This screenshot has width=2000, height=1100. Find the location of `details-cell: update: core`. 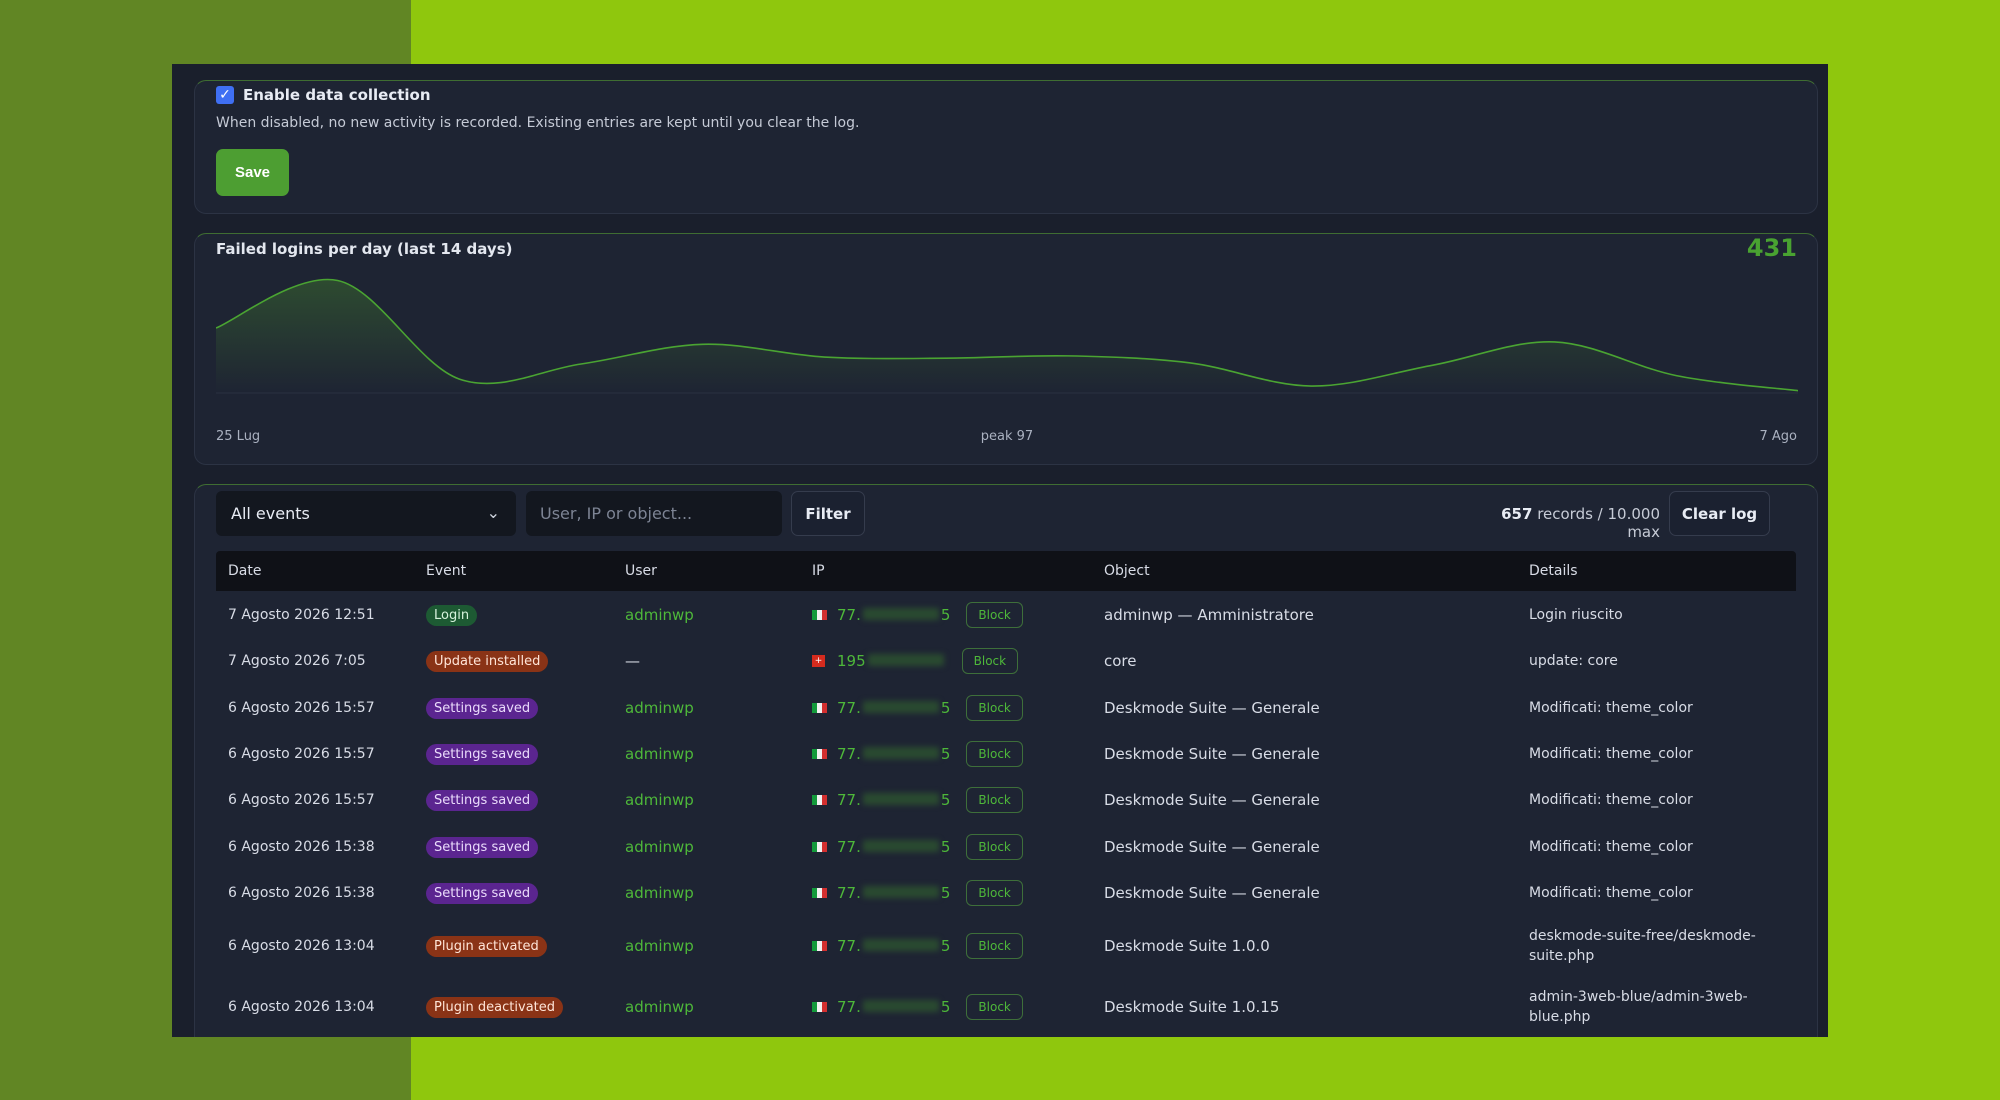

details-cell: update: core is located at coordinates (1573, 661).